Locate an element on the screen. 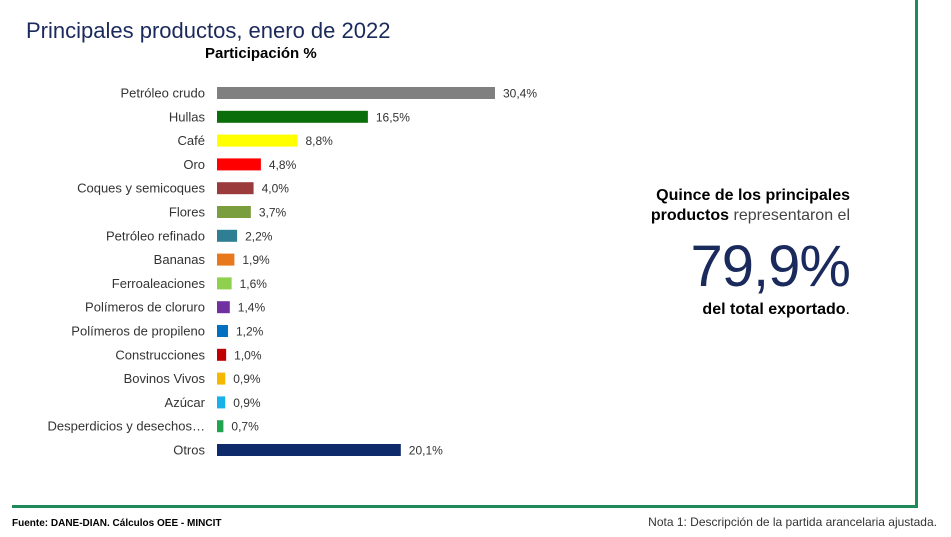 The image size is (951, 537). value-label-coques-y-semicoques: 4,0% is located at coordinates (276, 189).